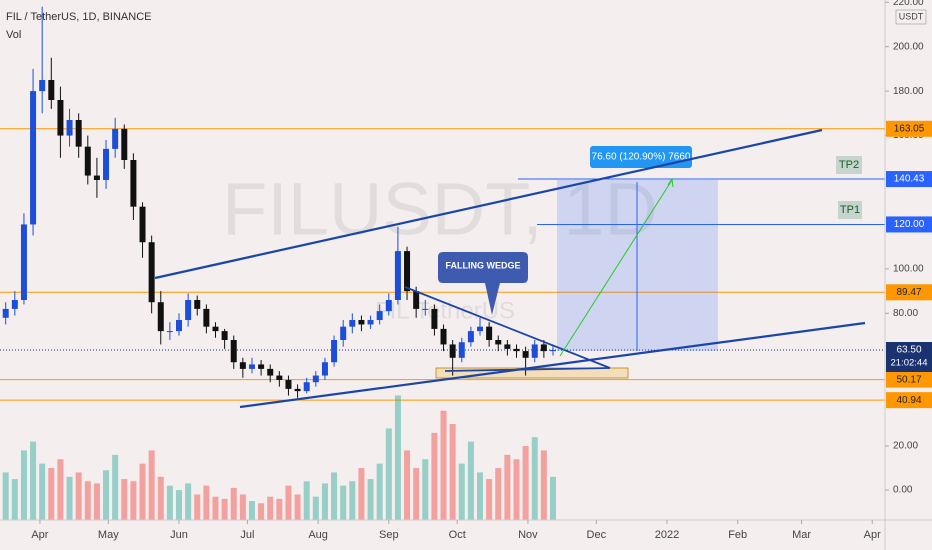 This screenshot has width=932, height=550. What do you see at coordinates (908, 4) in the screenshot?
I see `y-tick-label: 220.00` at bounding box center [908, 4].